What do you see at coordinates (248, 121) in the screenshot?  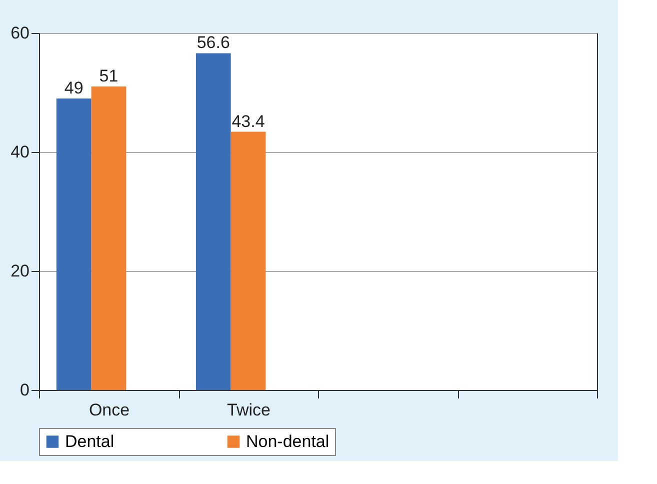 I see `data-label: 43.4` at bounding box center [248, 121].